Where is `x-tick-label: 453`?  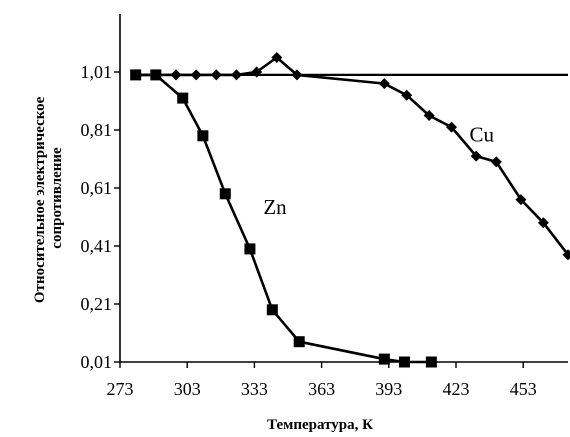 x-tick-label: 453 is located at coordinates (523, 389).